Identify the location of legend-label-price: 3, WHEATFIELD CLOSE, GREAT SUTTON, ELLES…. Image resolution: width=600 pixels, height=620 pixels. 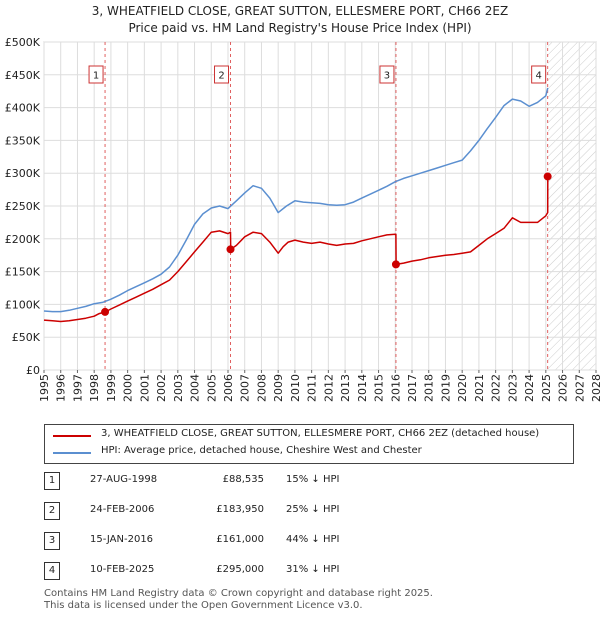
(320, 433).